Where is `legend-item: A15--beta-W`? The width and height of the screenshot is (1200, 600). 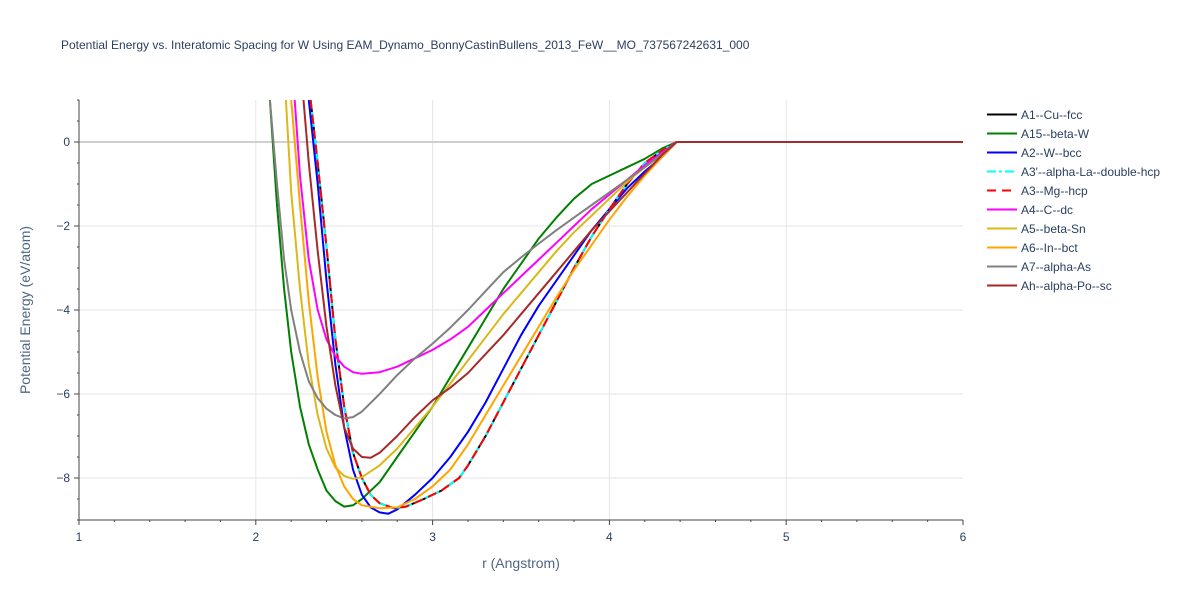
legend-item: A15--beta-W is located at coordinates (1037, 133).